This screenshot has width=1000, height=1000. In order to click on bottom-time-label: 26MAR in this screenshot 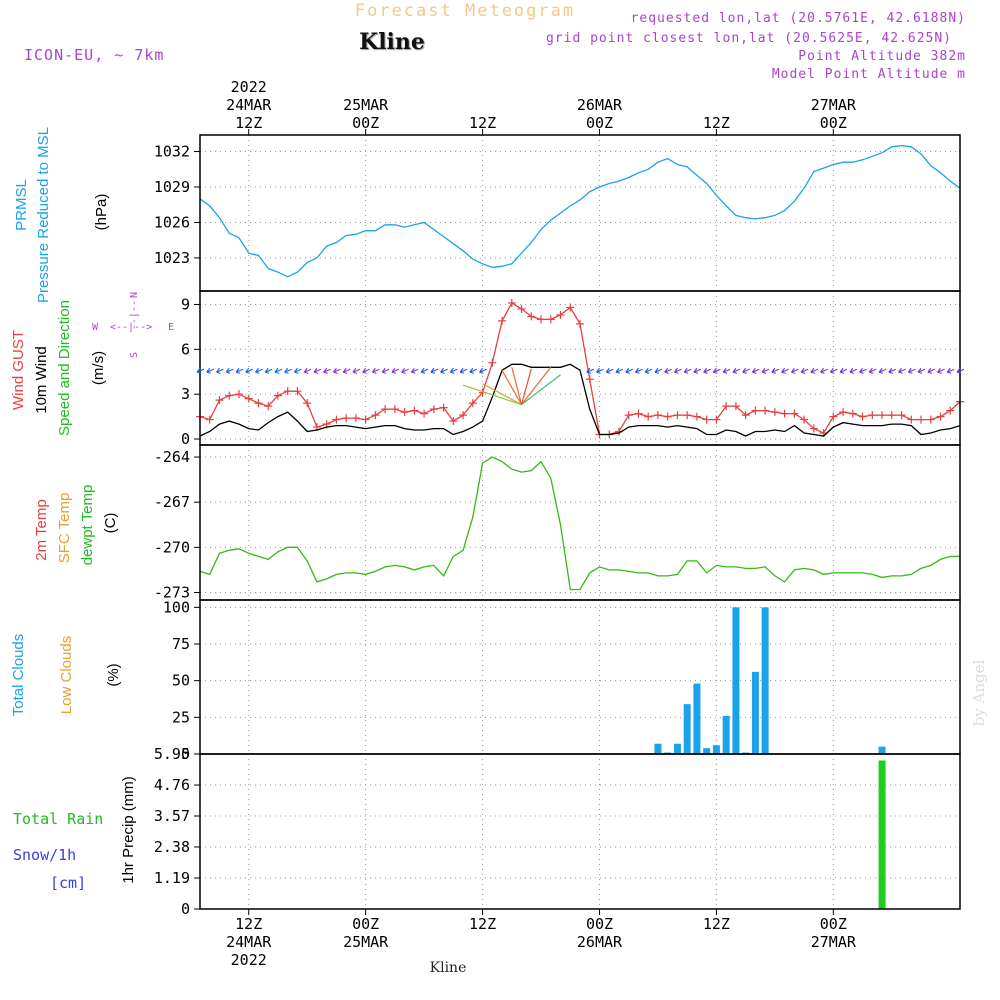, I will do `click(600, 942)`.